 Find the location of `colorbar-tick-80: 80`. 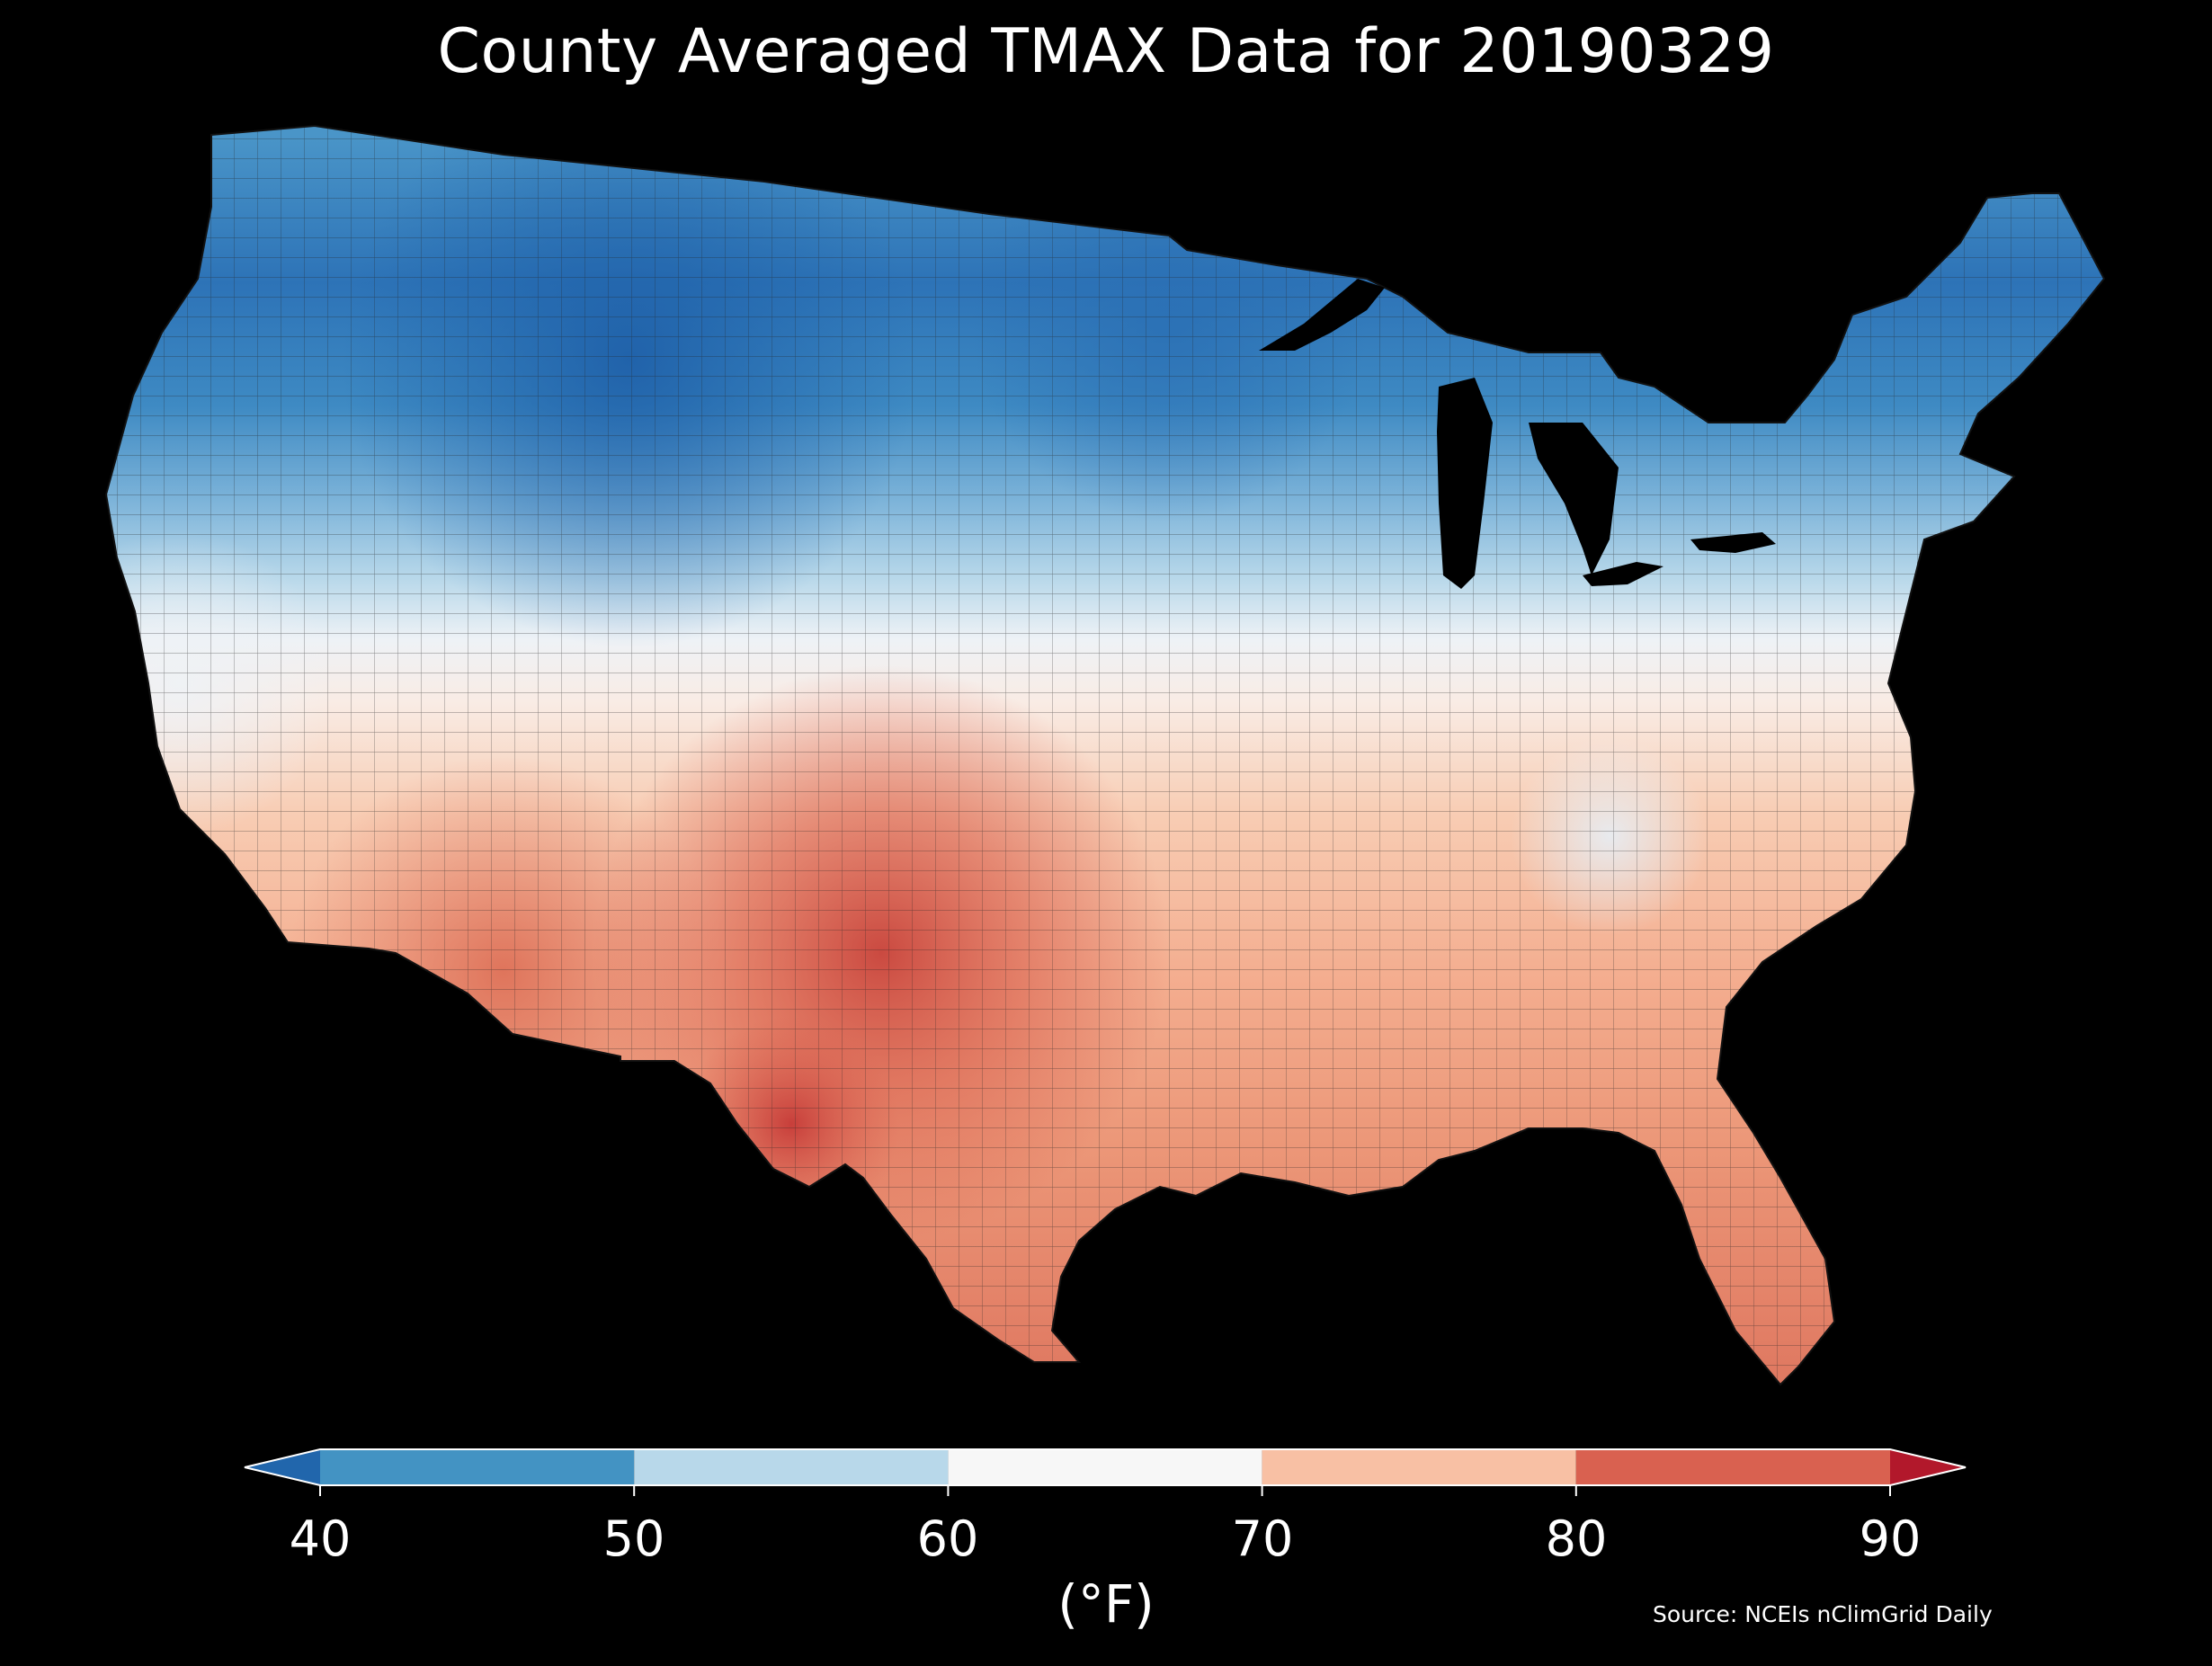

colorbar-tick-80: 80 is located at coordinates (1576, 1538).